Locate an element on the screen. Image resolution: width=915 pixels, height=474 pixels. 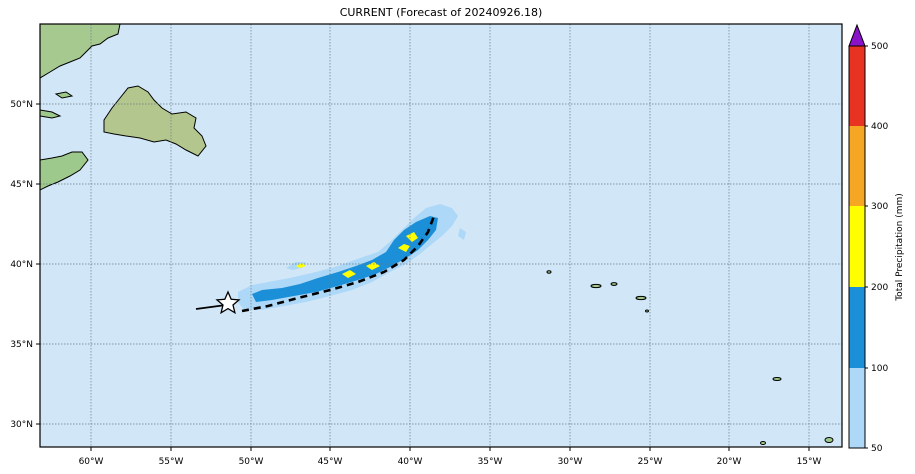
forecast-track-line is located at coordinates (338, 264).